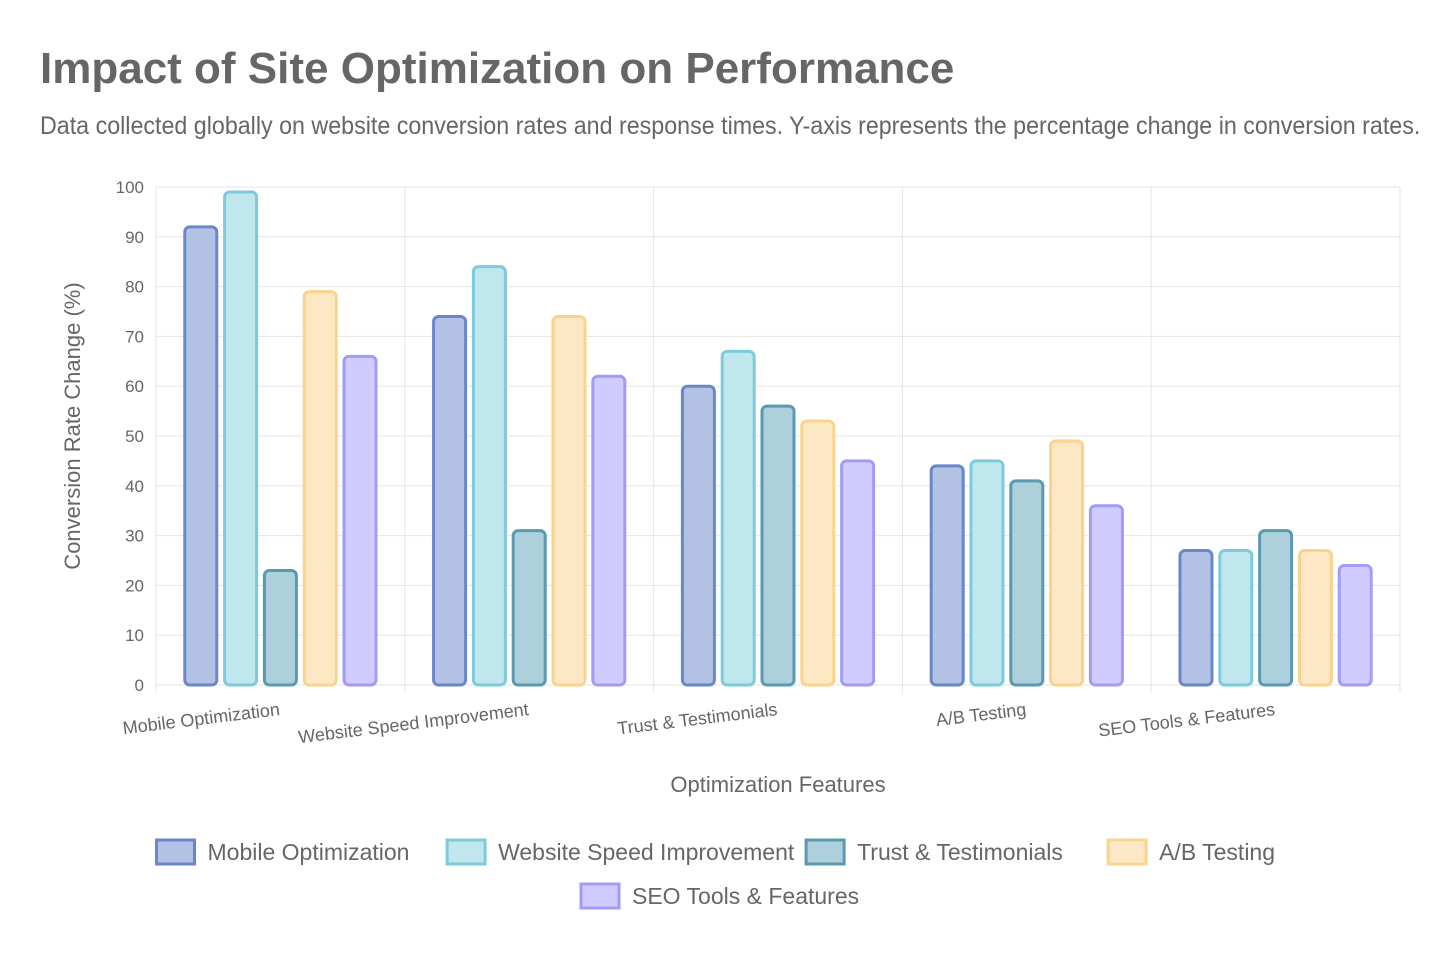  Describe the element at coordinates (777, 784) in the screenshot. I see `x-axis-title: Optimization Features` at that location.